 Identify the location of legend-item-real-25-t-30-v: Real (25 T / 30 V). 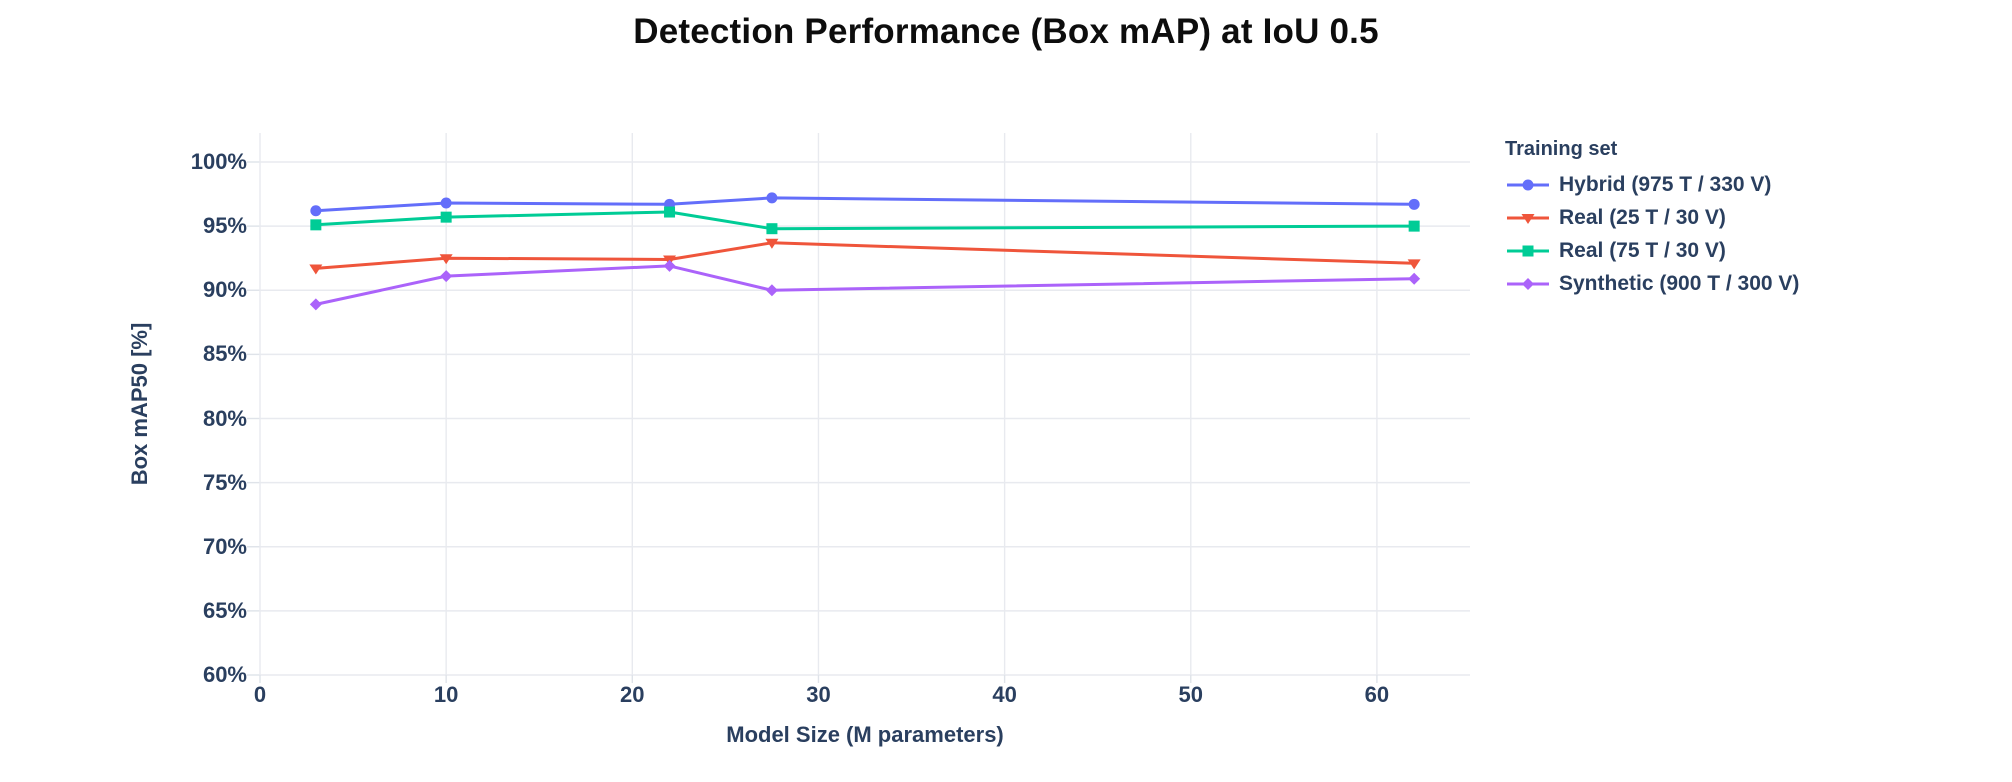
(1740, 217).